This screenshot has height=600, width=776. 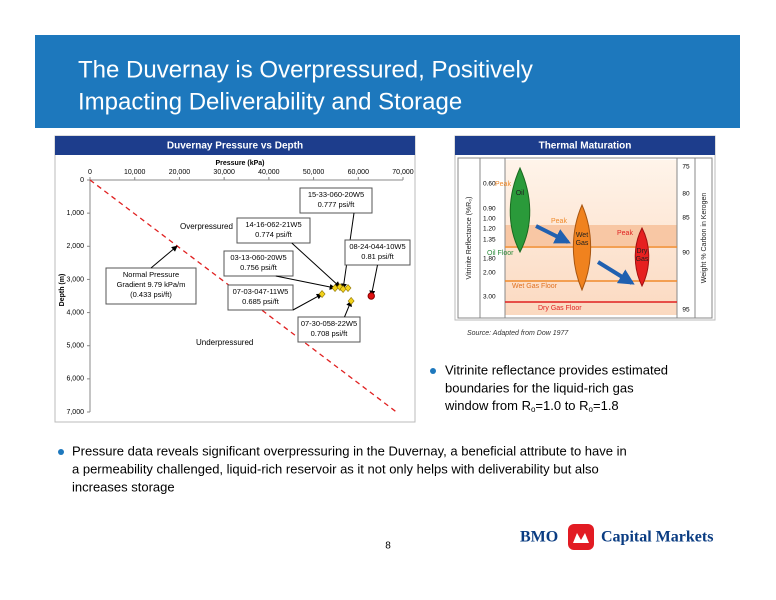 What do you see at coordinates (329, 323) in the screenshot?
I see `well-label: 07-30-058-22W5` at bounding box center [329, 323].